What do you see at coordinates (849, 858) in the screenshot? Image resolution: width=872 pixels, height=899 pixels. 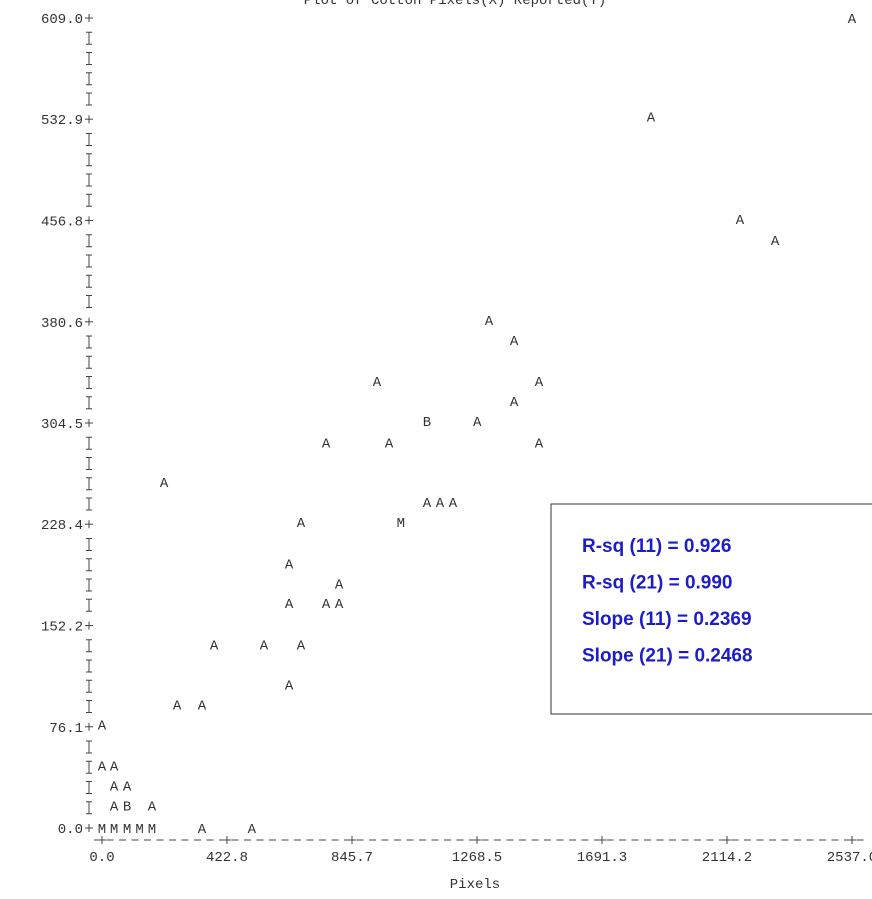 I see `x-tick-label: 2537.0` at bounding box center [849, 858].